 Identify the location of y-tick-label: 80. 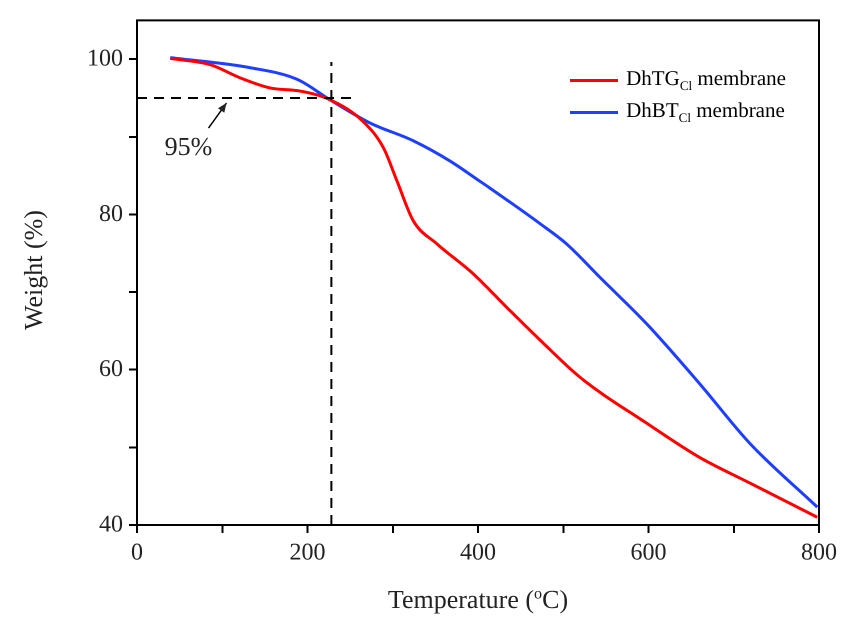
(111, 213).